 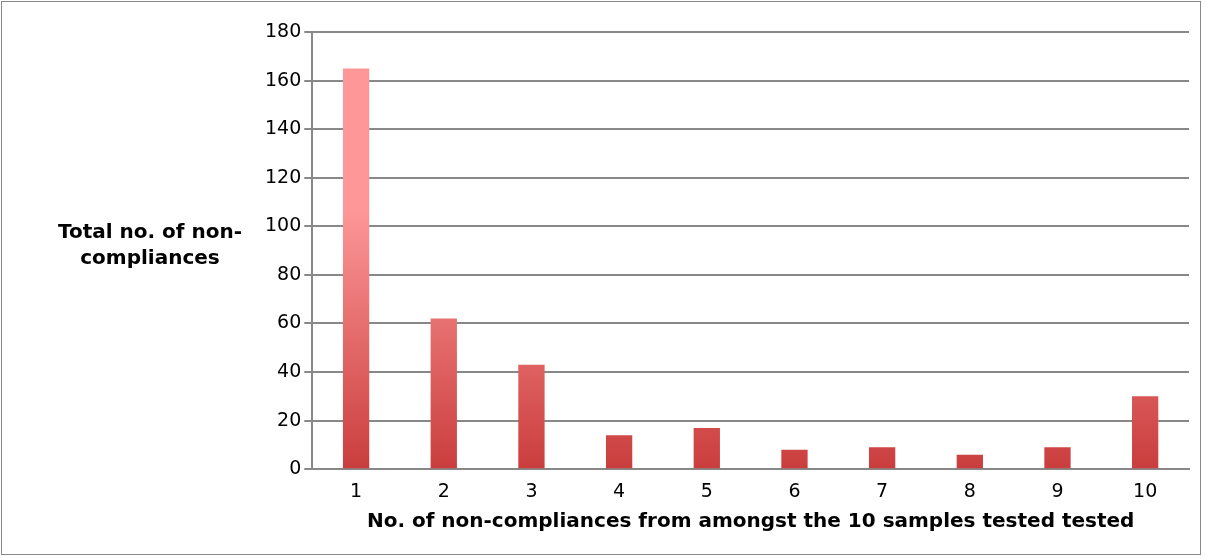 I want to click on x-tick-label: 1, so click(x=356, y=489).